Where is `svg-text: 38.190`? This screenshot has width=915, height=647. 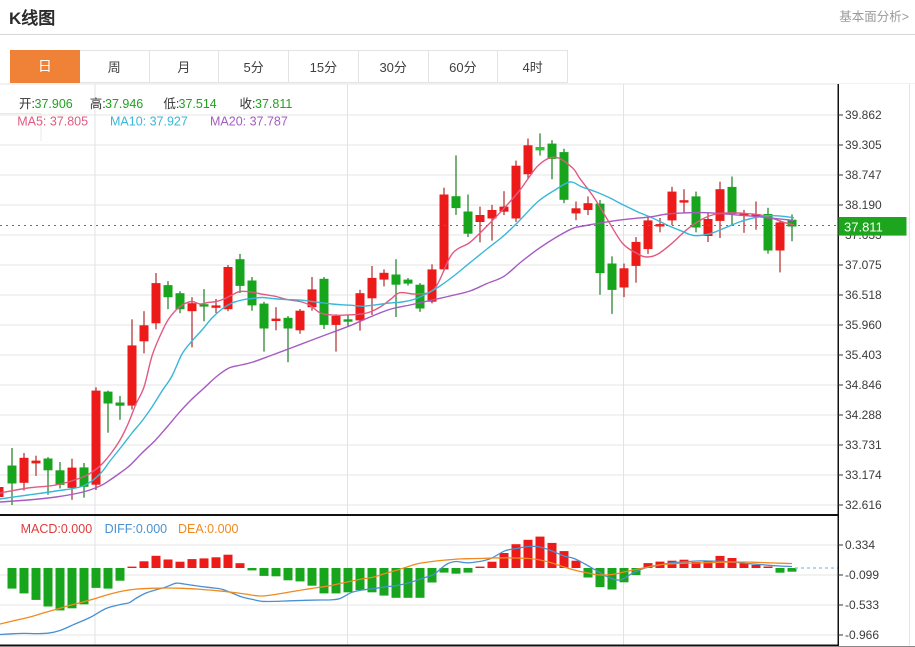
svg-text: 38.190 is located at coordinates (863, 205).